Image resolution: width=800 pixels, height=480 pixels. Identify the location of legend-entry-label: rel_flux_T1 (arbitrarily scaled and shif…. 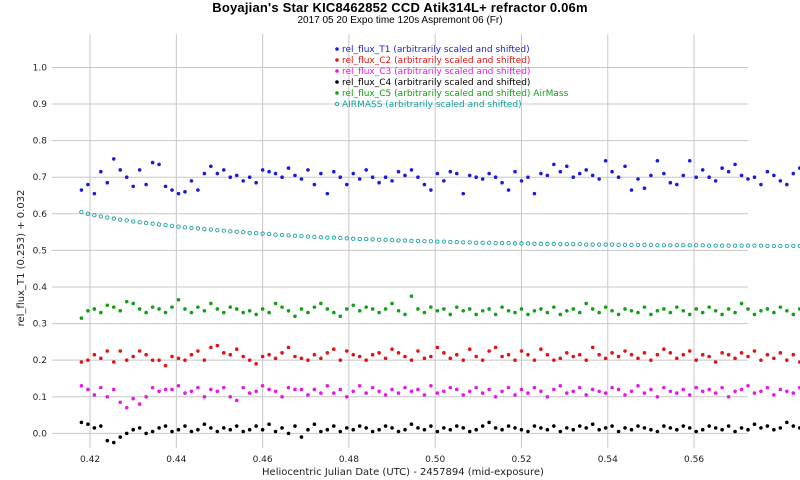
(436, 50).